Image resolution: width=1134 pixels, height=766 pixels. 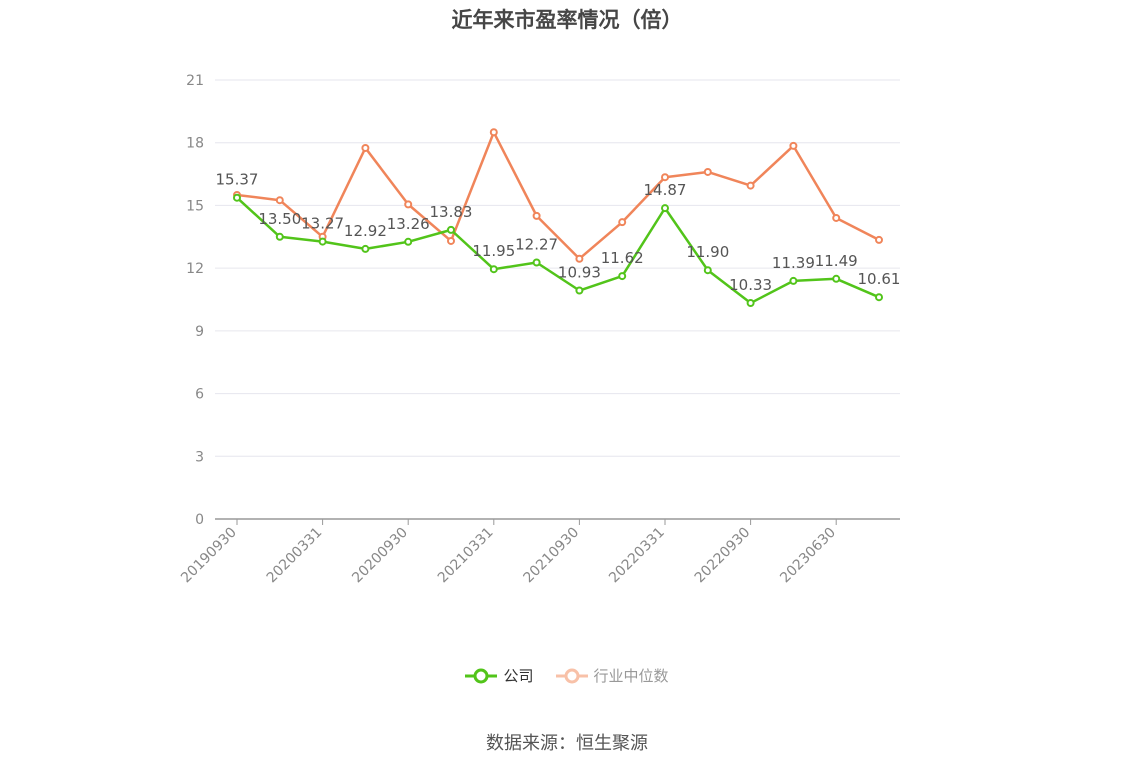 I want to click on data-label: 13.83, so click(x=451, y=212).